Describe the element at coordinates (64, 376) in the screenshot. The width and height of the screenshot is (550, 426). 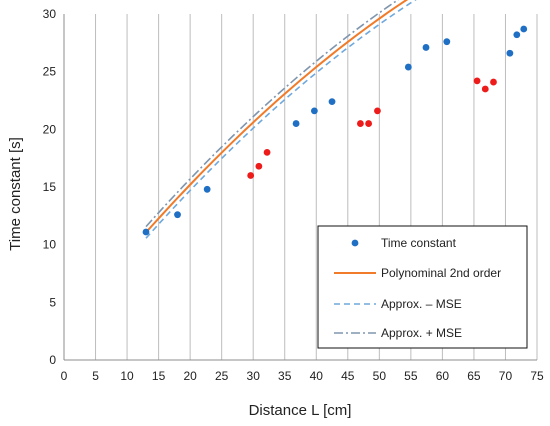
I see `x-tick-label: 0` at that location.